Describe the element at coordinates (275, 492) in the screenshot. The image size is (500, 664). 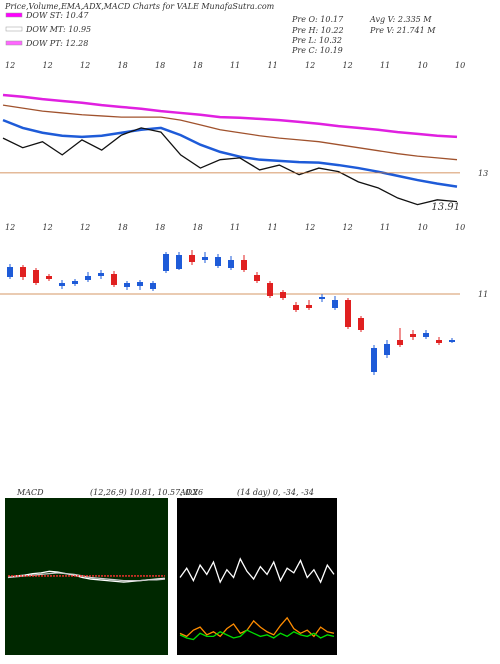
I see `adx-params: (14 day) 0, -34, -34` at that location.